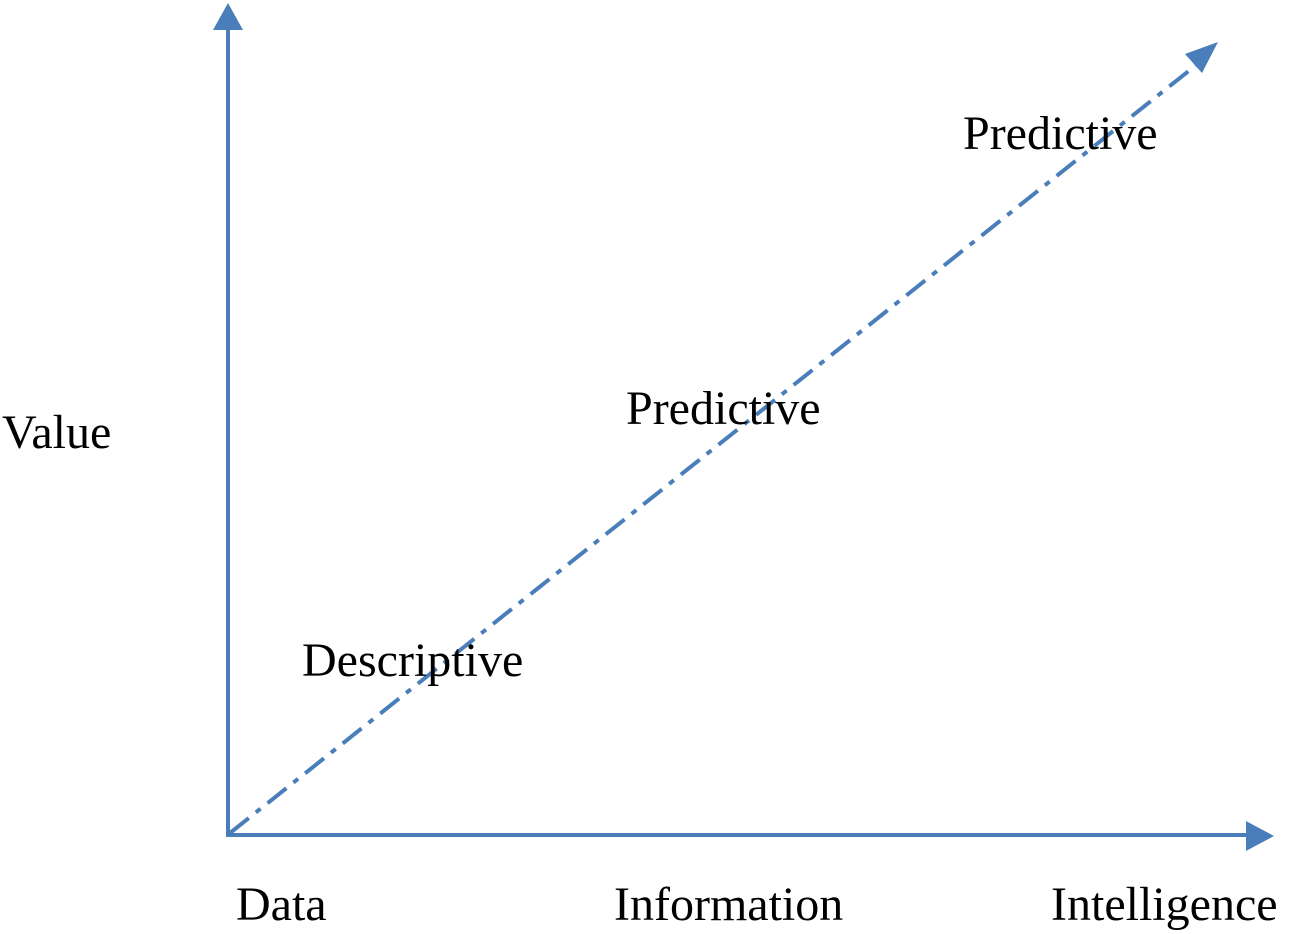 The width and height of the screenshot is (1300, 934). Describe the element at coordinates (413, 660) in the screenshot. I see `stage-label-descriptive: Descriptive` at that location.